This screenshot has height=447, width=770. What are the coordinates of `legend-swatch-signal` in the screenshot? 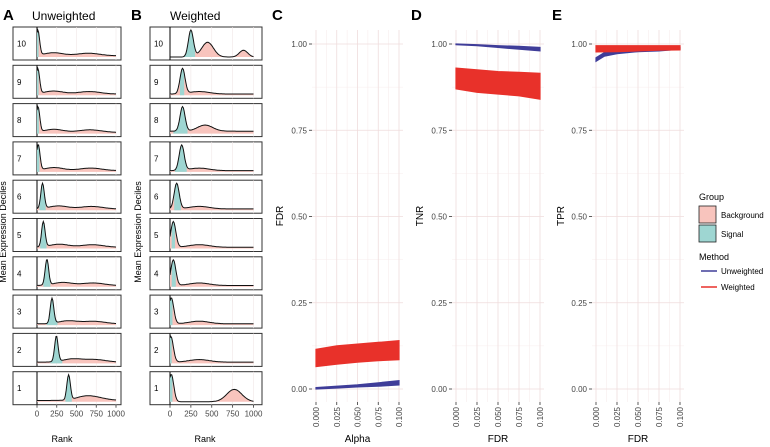 It's located at (707, 233).